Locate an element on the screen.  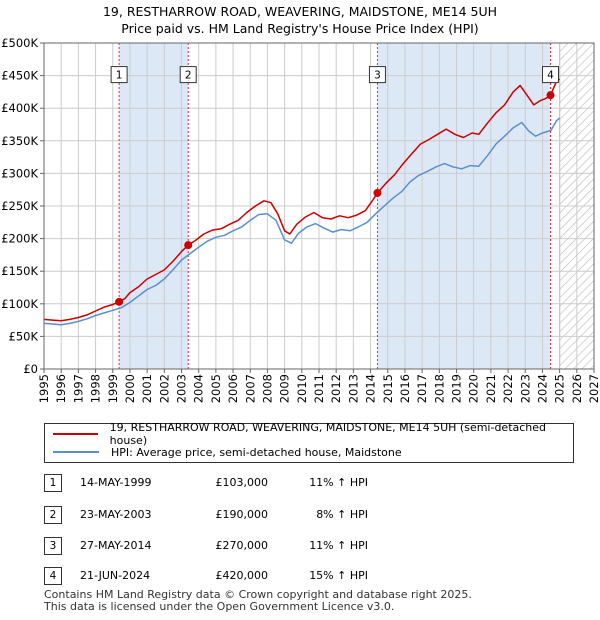
y-tick-label: £50K is located at coordinates (24, 336).